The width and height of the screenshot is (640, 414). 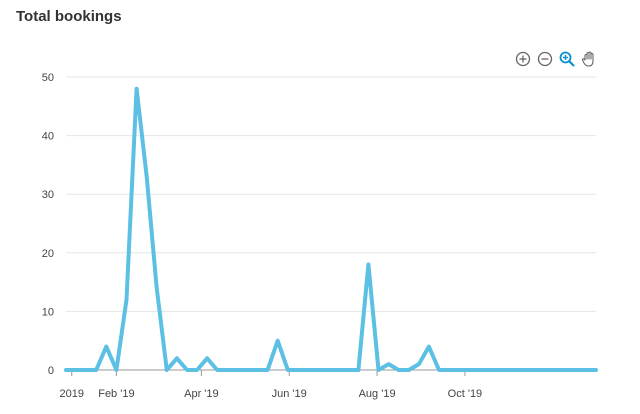 What do you see at coordinates (271, 385) in the screenshot?
I see `x-axis: 2019 Feb '19 Apr '19 Jun '19 Aug '19 Oct '19` at bounding box center [271, 385].